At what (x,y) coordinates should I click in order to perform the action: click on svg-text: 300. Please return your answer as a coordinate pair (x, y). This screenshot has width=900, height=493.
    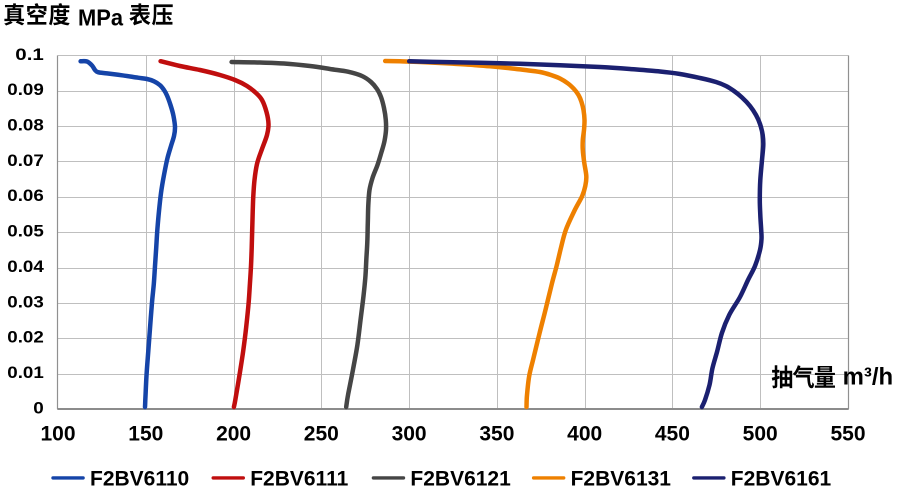
    Looking at the image, I should click on (409, 433).